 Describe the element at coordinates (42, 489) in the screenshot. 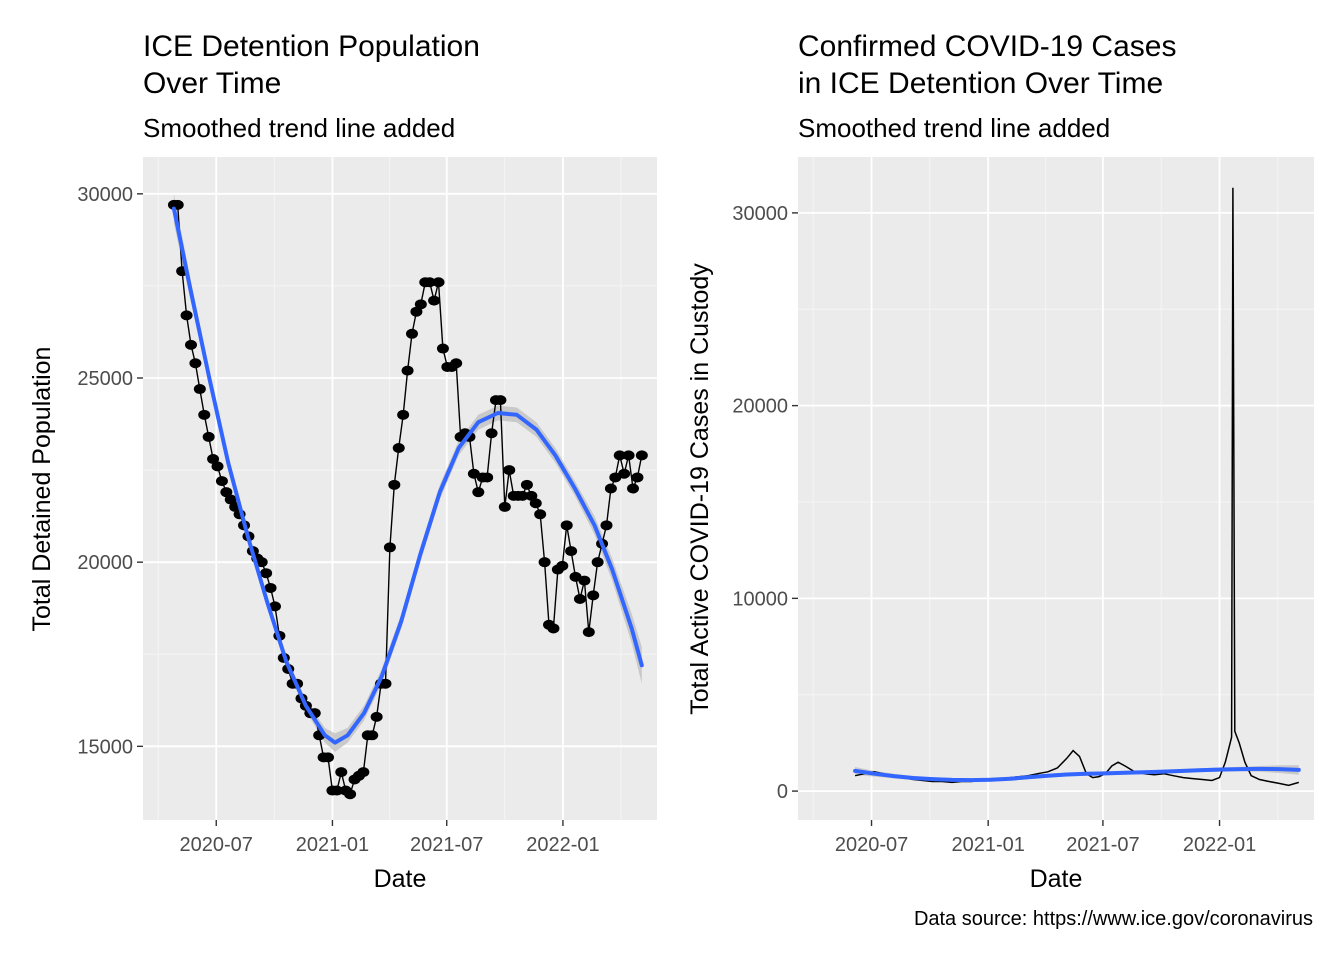

I see `y-axis-title: Total Detained Population` at that location.